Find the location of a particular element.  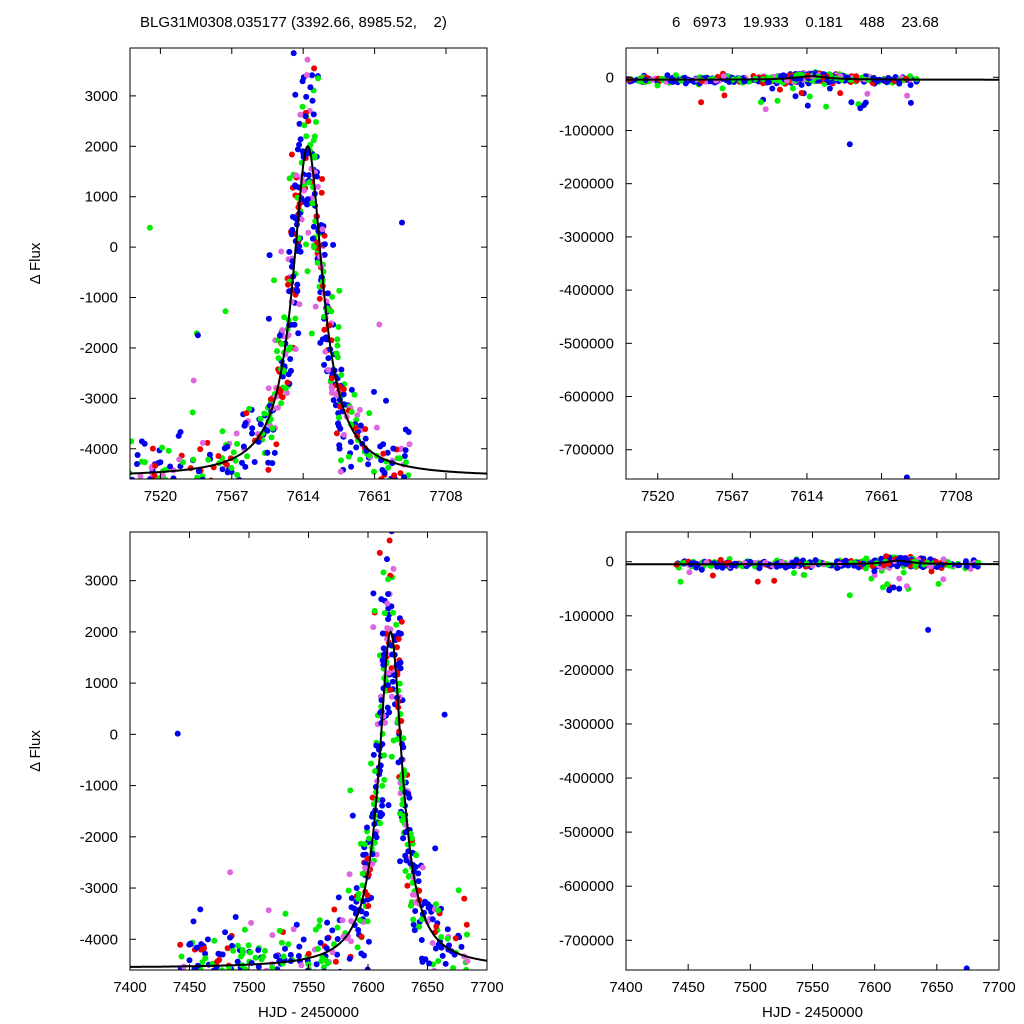

model-curve is located at coordinates (812, 78).